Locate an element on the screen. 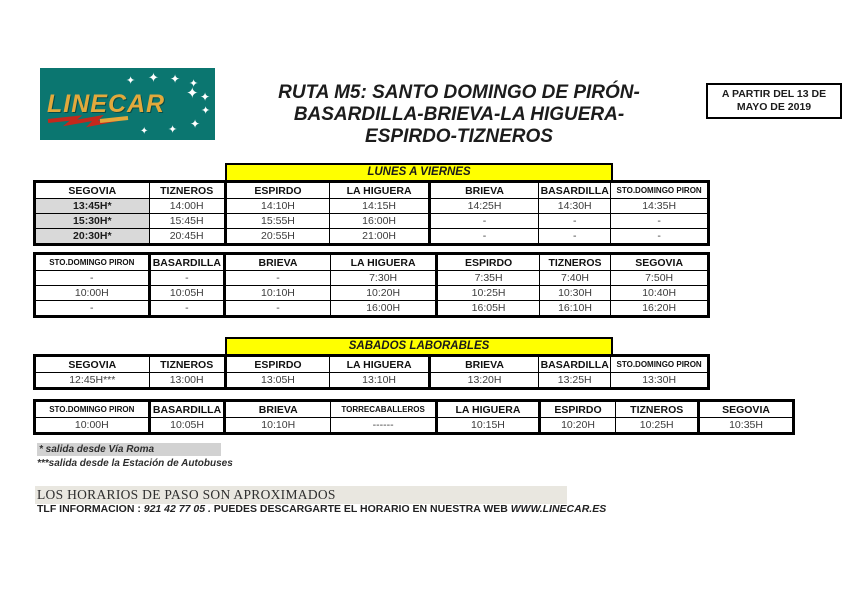 This screenshot has height=597, width=855. time-cell: 7:35H is located at coordinates (487, 278).